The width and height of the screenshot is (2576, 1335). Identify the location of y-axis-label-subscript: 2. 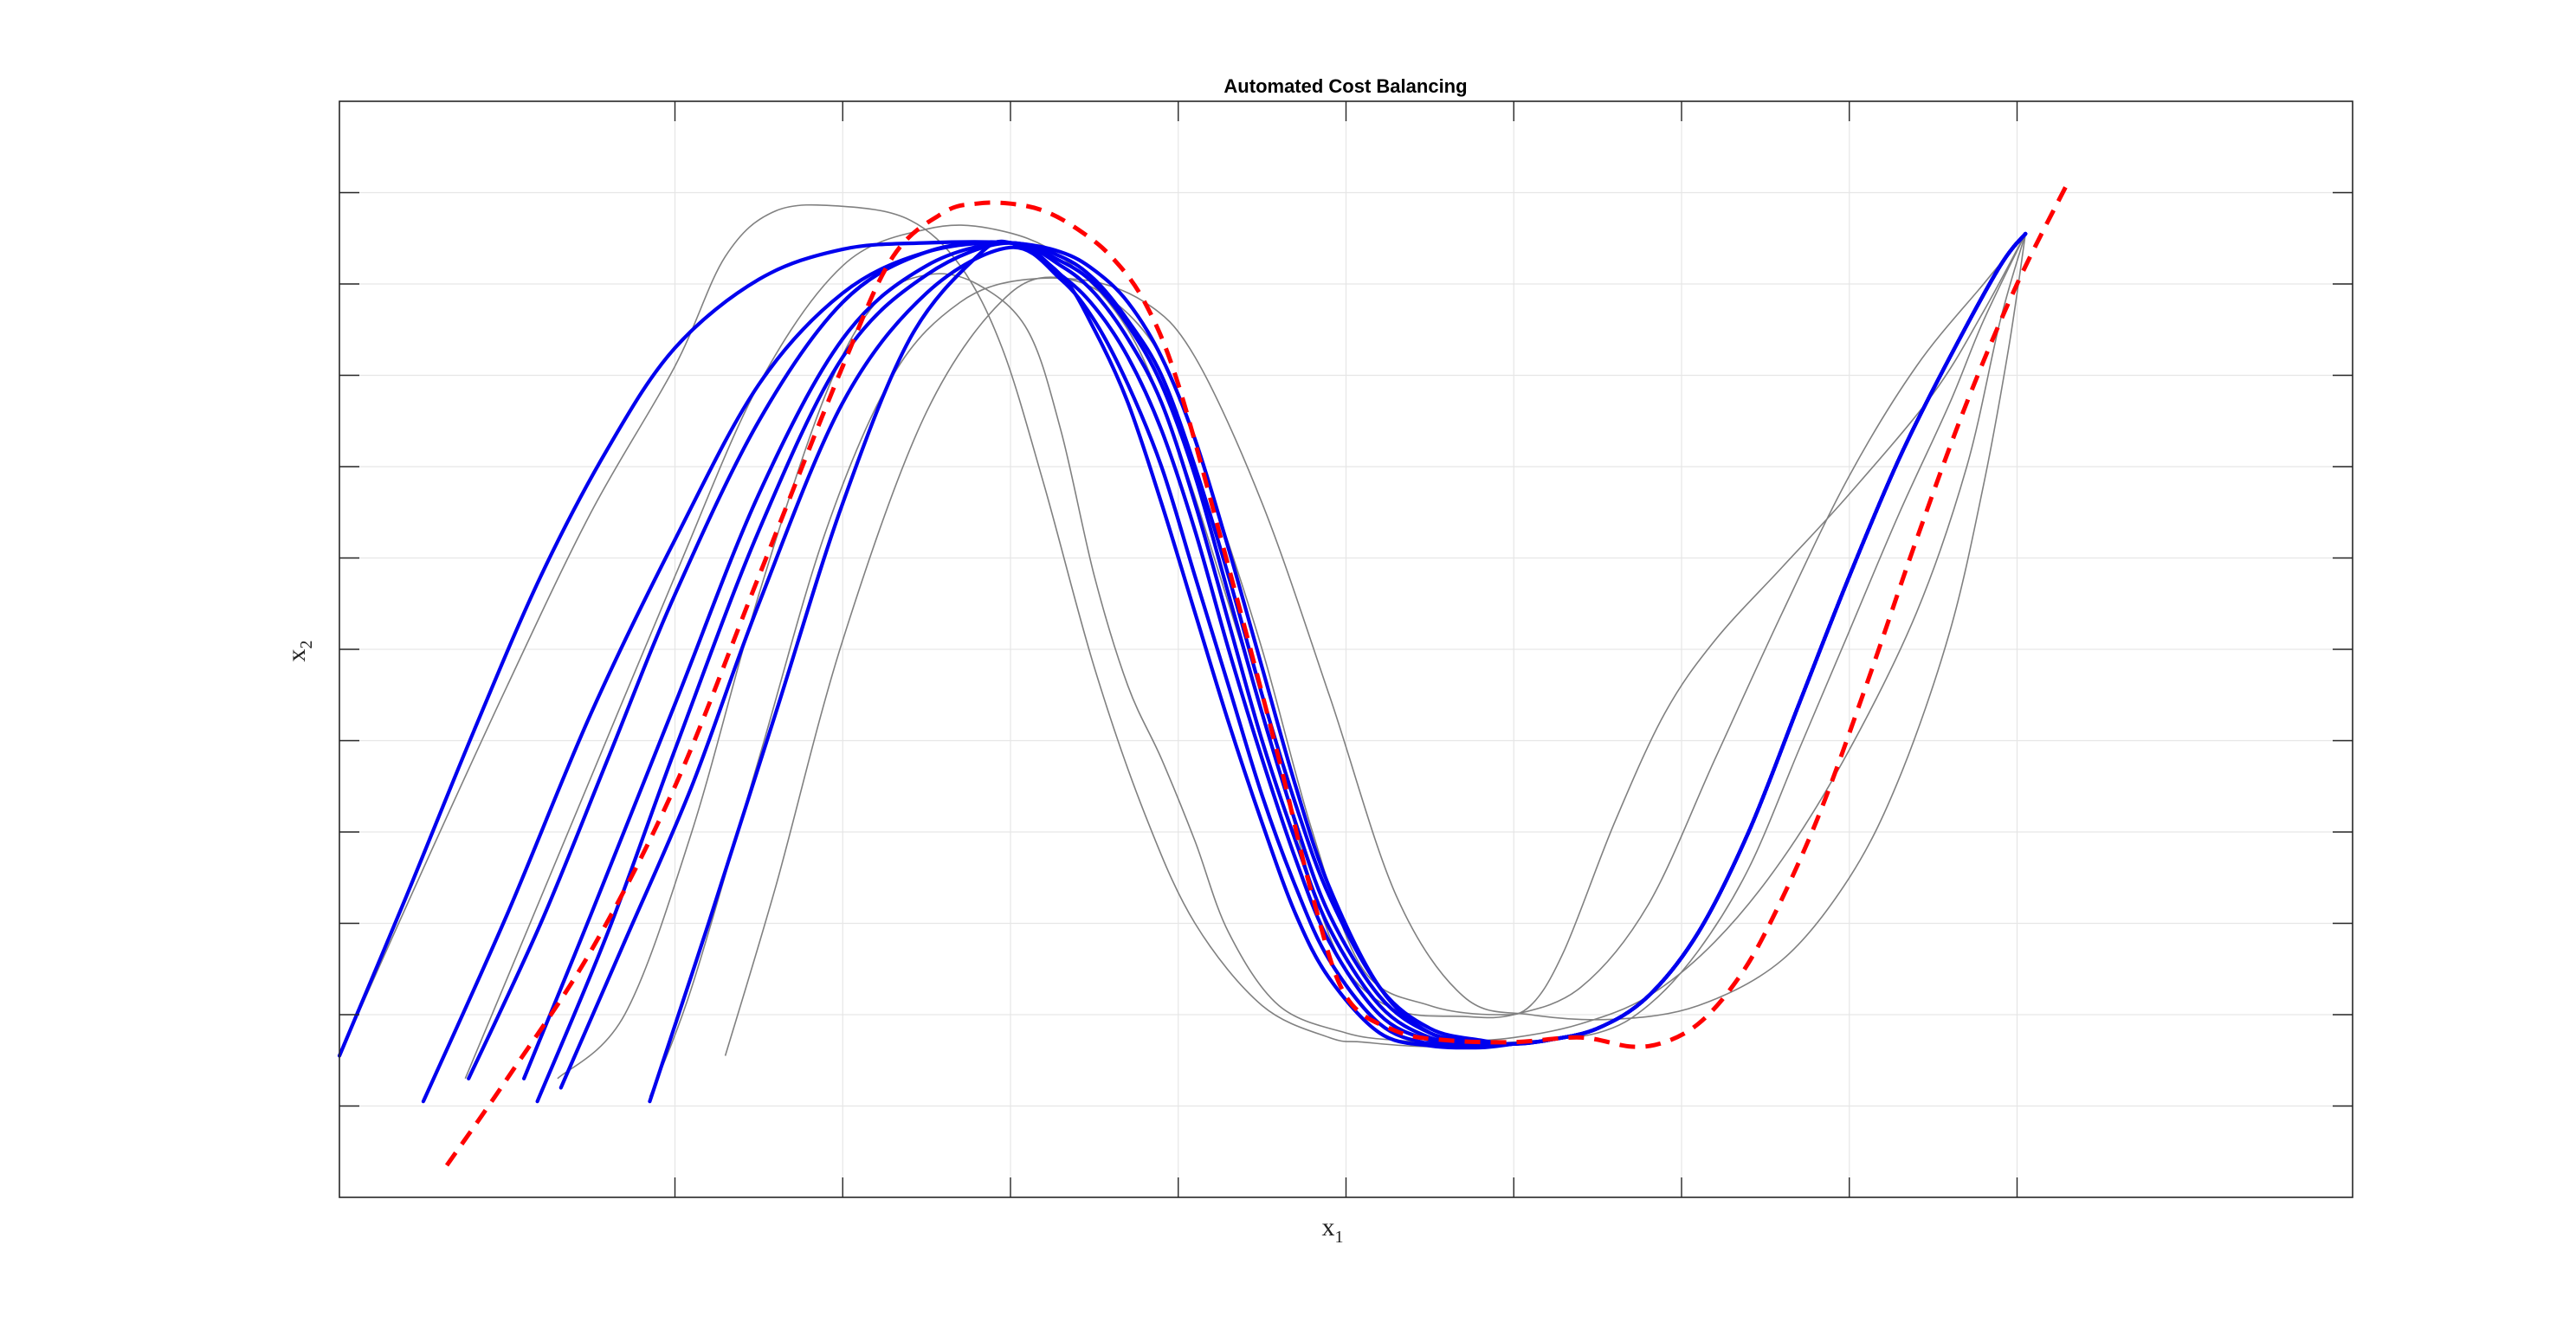
(307, 645).